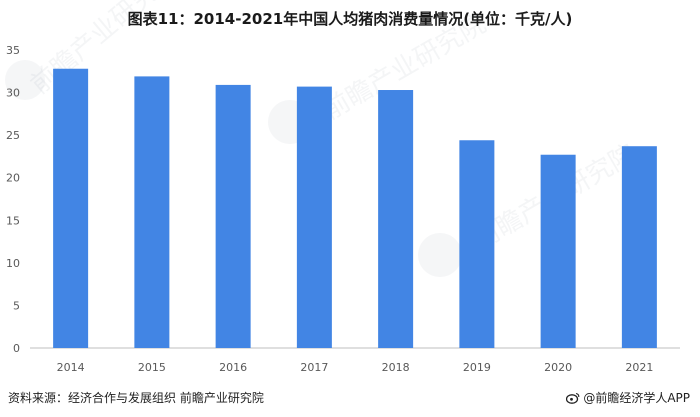  Describe the element at coordinates (233, 216) in the screenshot. I see `bar-2016` at that location.